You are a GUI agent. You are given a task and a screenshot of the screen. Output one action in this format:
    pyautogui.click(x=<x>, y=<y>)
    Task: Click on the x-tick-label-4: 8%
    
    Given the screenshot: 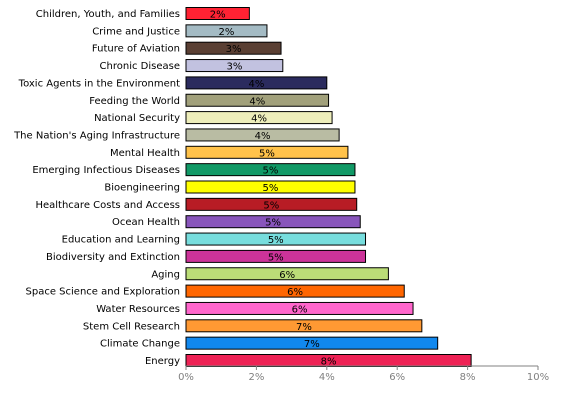 What is the action you would take?
    pyautogui.click(x=468, y=377)
    